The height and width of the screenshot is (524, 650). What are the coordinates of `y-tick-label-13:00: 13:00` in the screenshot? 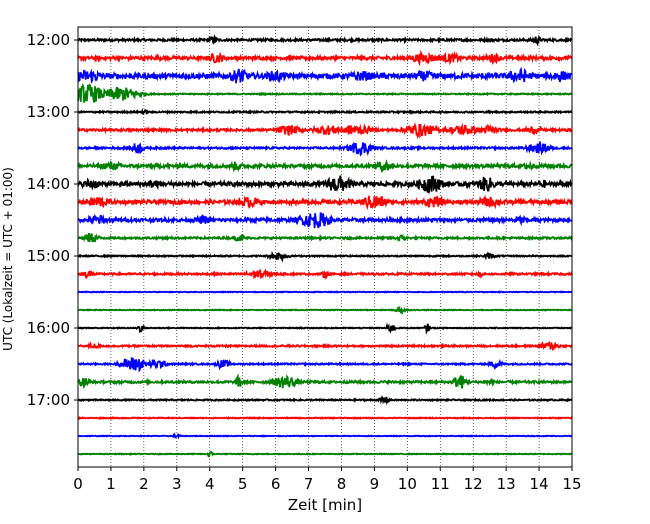 It's located at (48, 112).